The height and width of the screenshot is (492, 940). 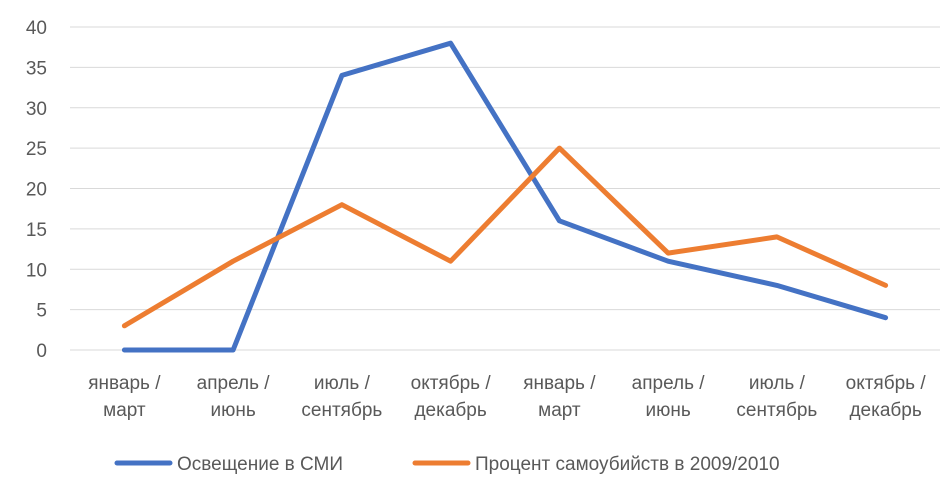 What do you see at coordinates (260, 464) in the screenshot?
I see `legend-label-1: Освещение в СМИ` at bounding box center [260, 464].